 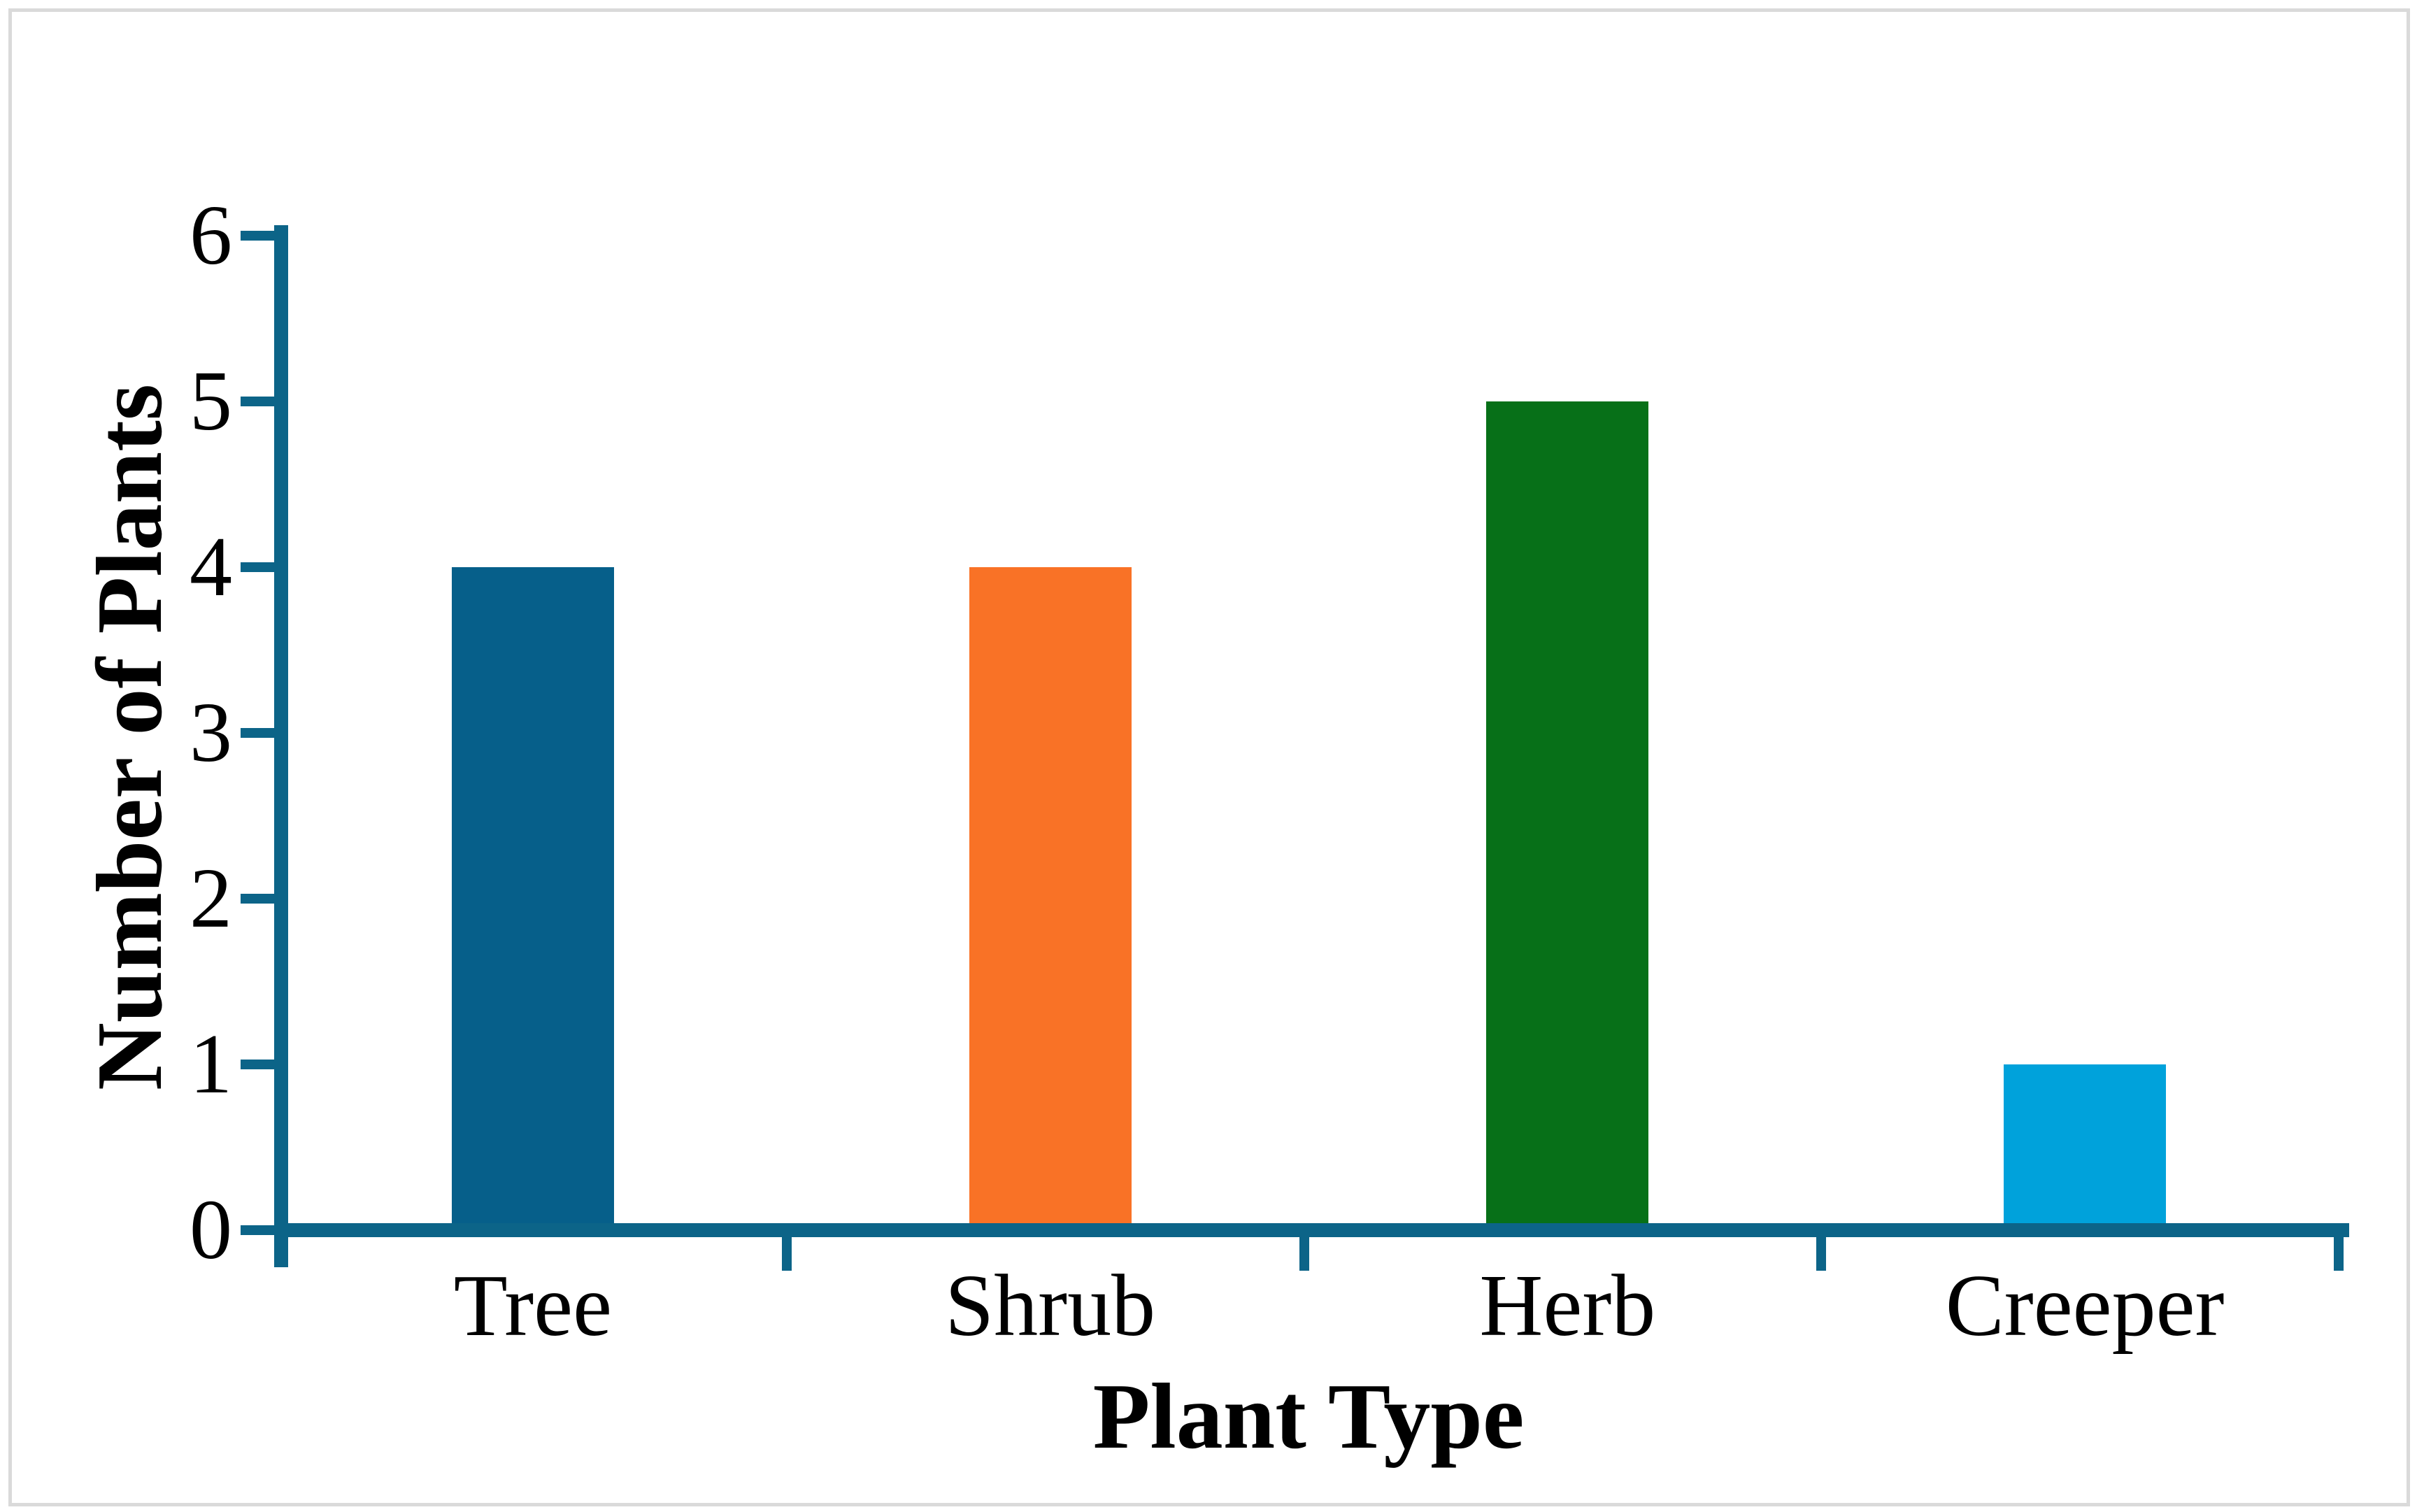 What do you see at coordinates (211, 1064) in the screenshot?
I see `y-tick-label-1: 1` at bounding box center [211, 1064].